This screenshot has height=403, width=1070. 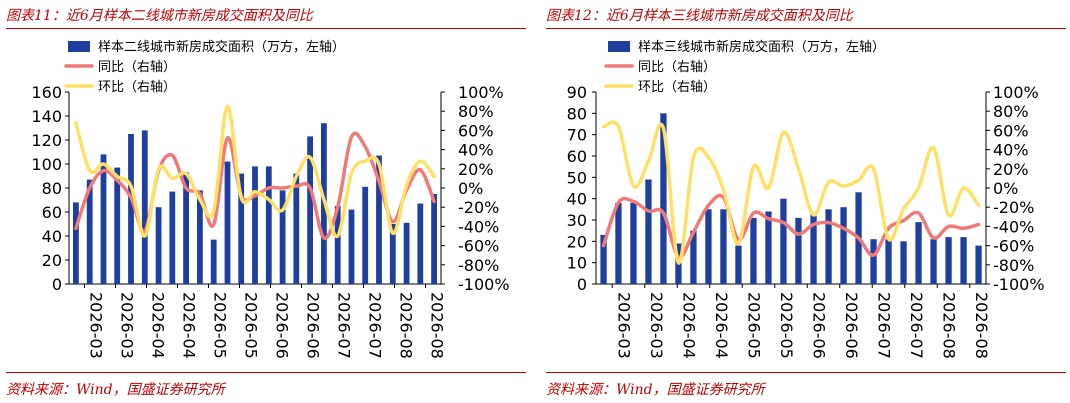 I want to click on y-tick-label: 160, so click(x=46, y=92).